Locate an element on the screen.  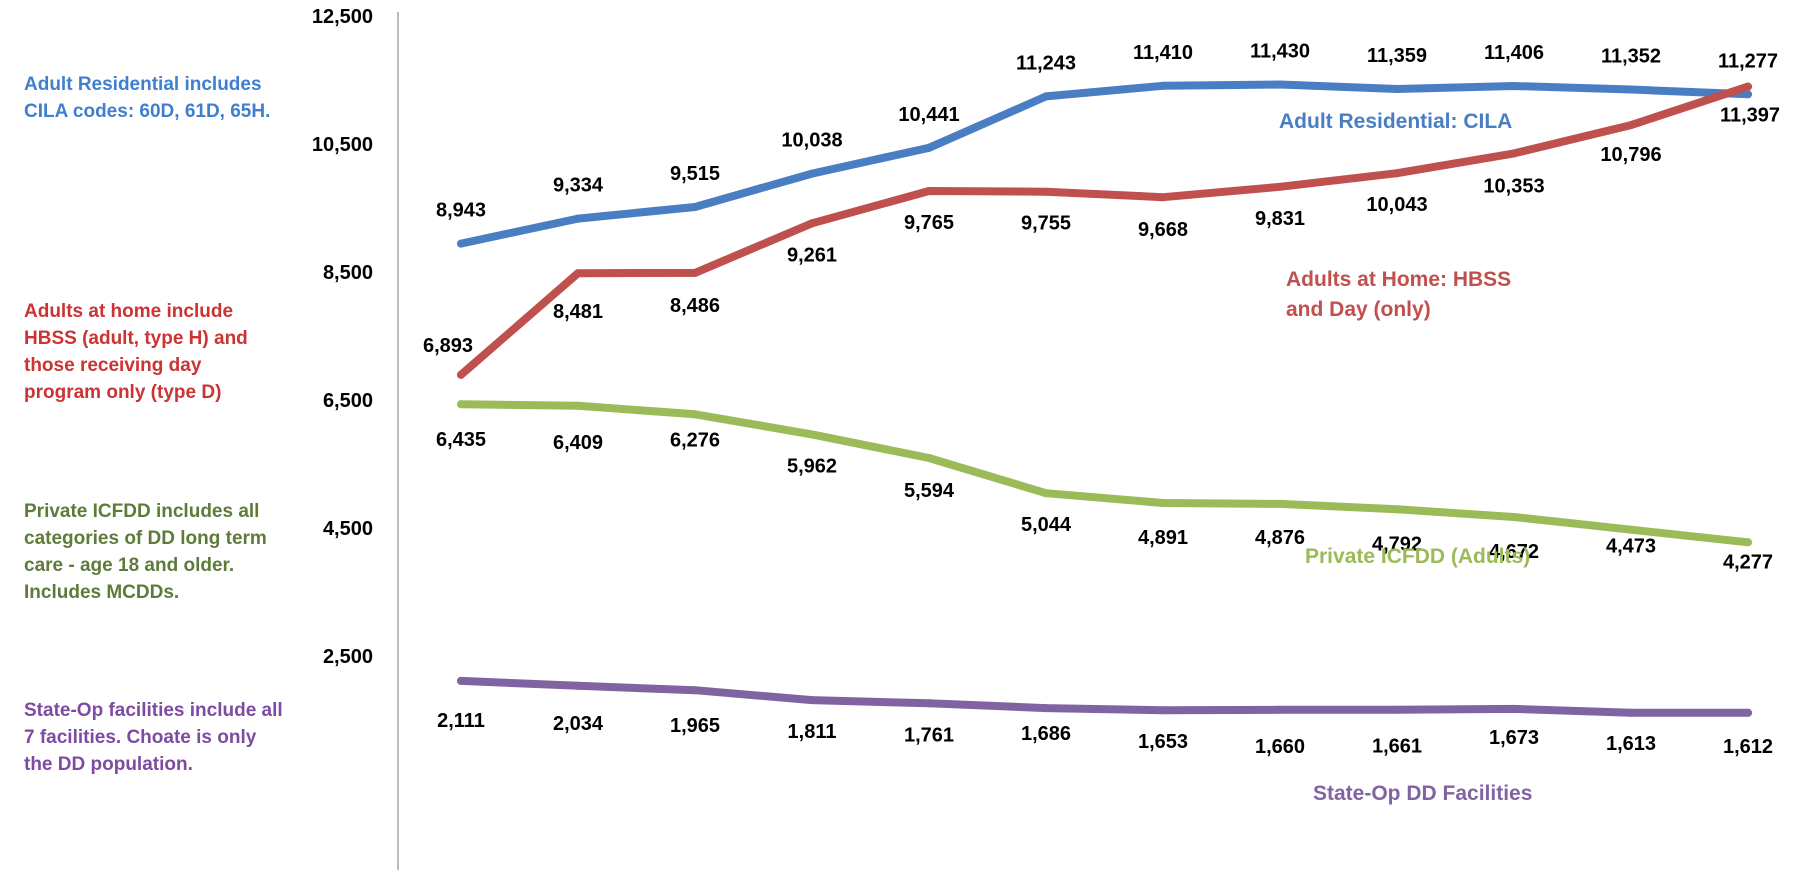
data-label-stateop: 1,686 is located at coordinates (1046, 734).